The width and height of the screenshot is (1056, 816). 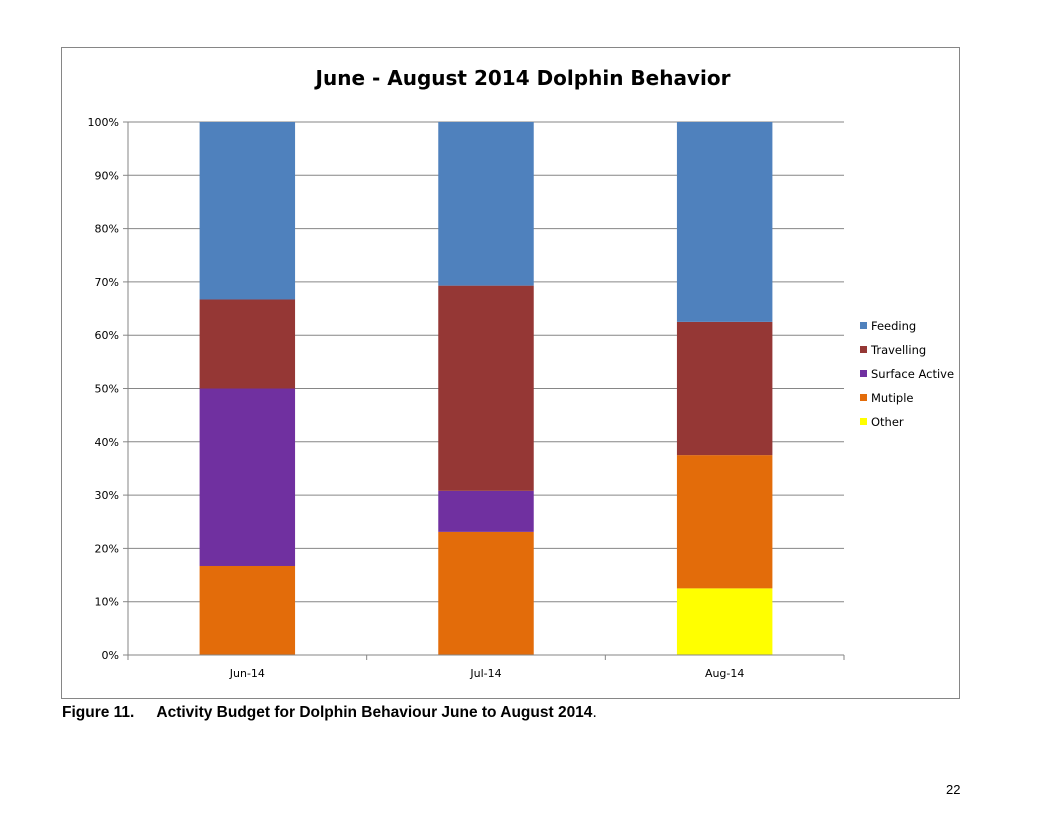 I want to click on legend-label: Surface Active, so click(x=912, y=374).